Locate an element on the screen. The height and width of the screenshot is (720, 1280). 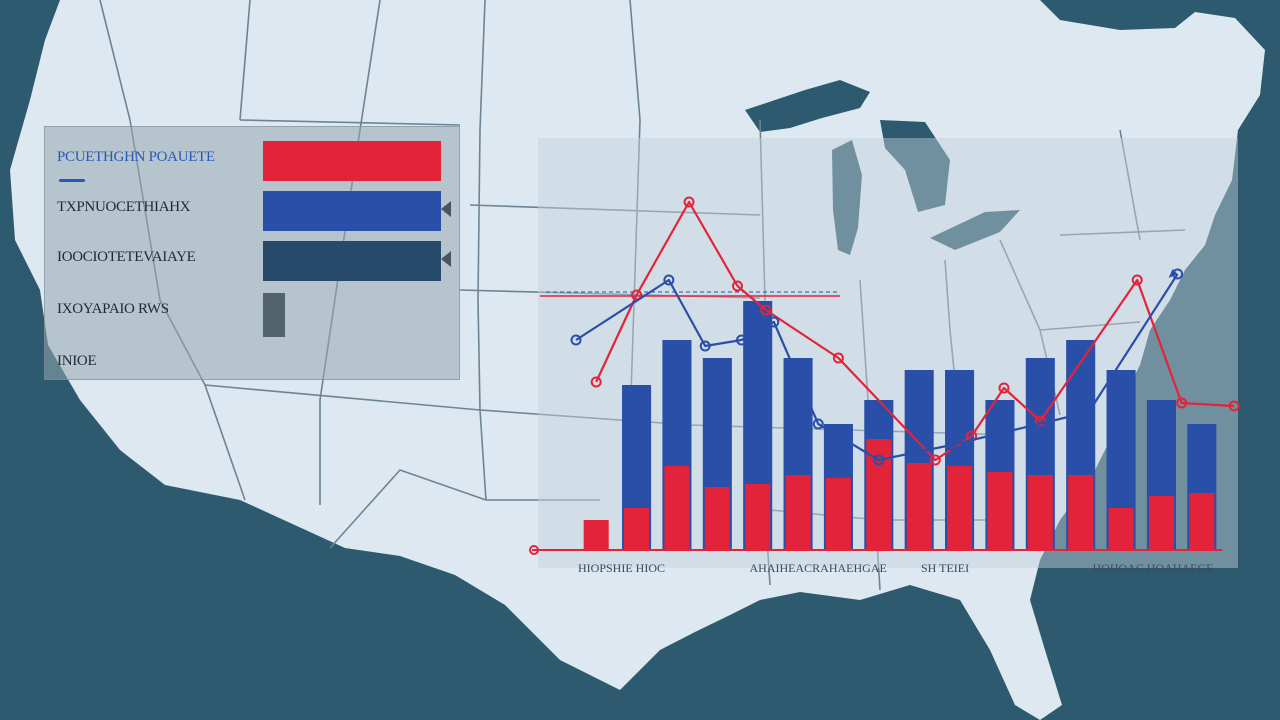
axis-origin-marker is located at coordinates (534, 550).